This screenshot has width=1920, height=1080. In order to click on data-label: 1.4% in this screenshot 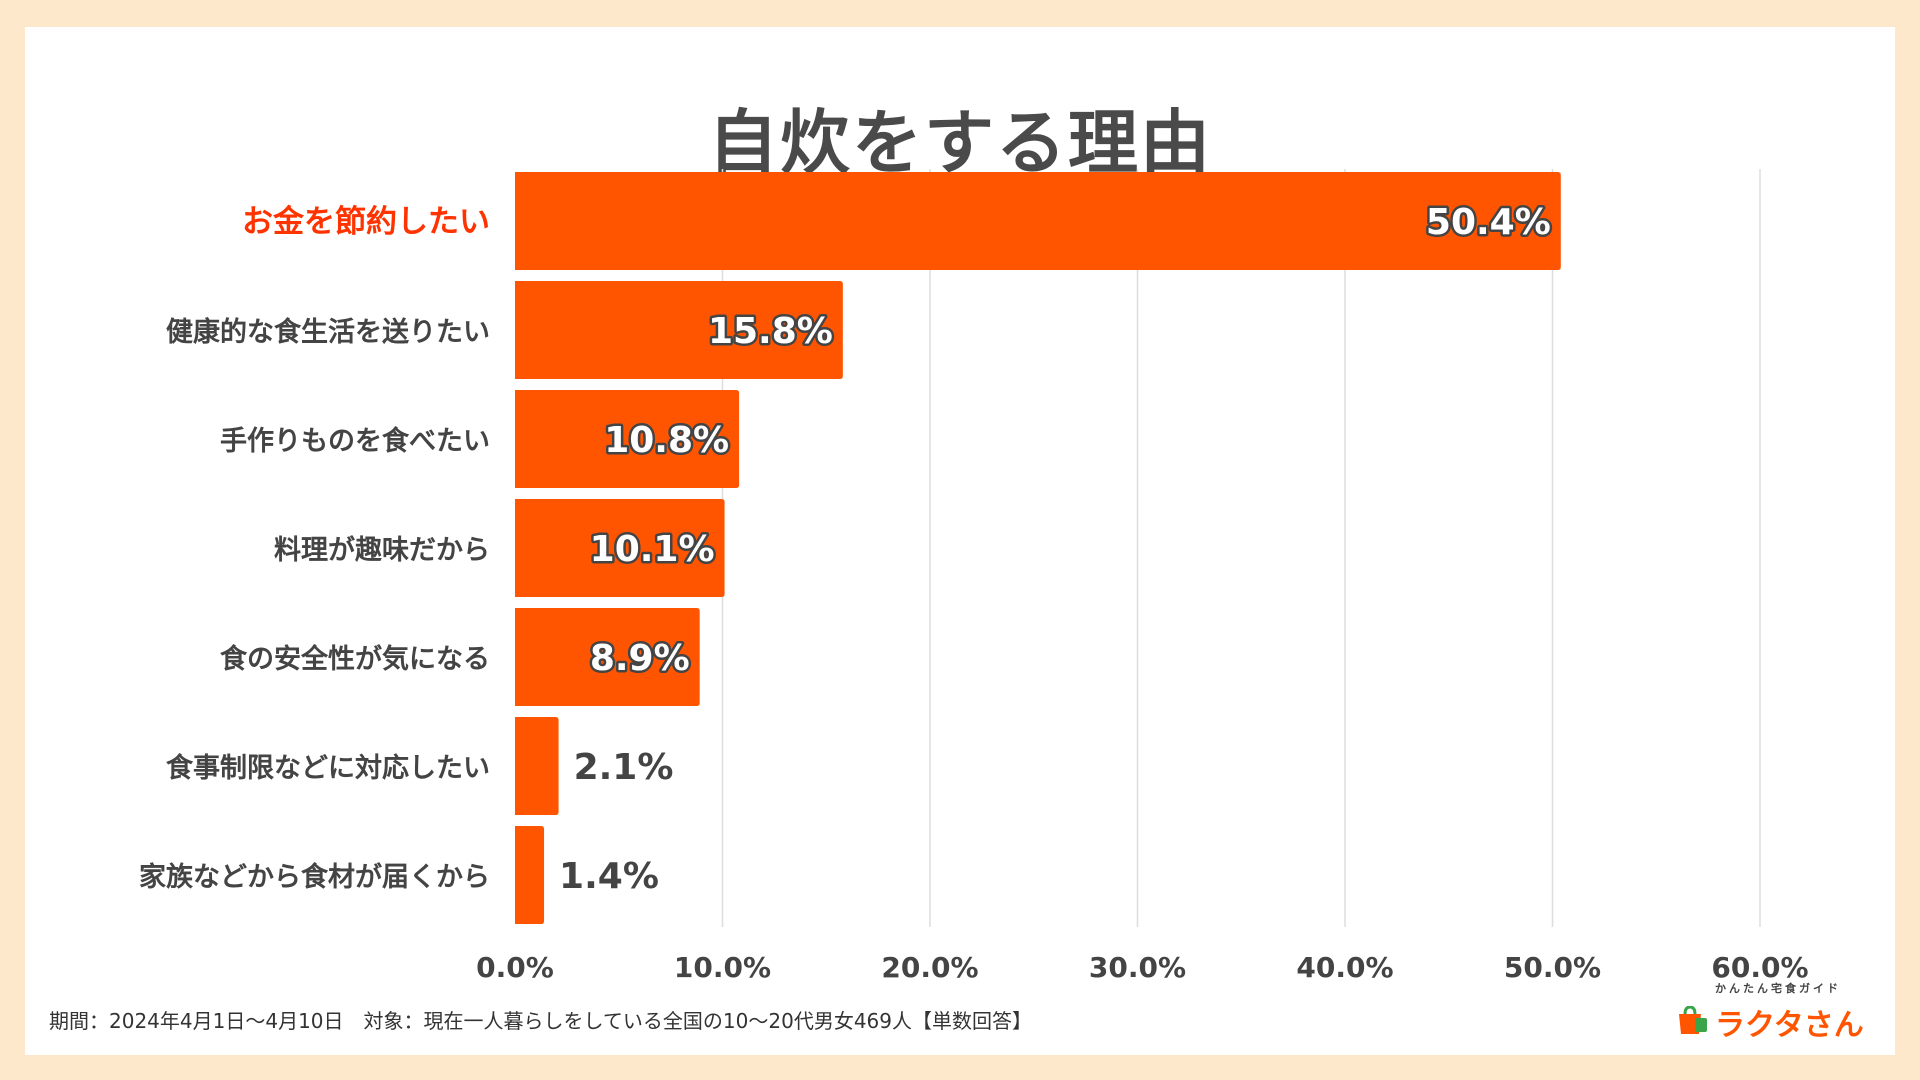, I will do `click(609, 876)`.